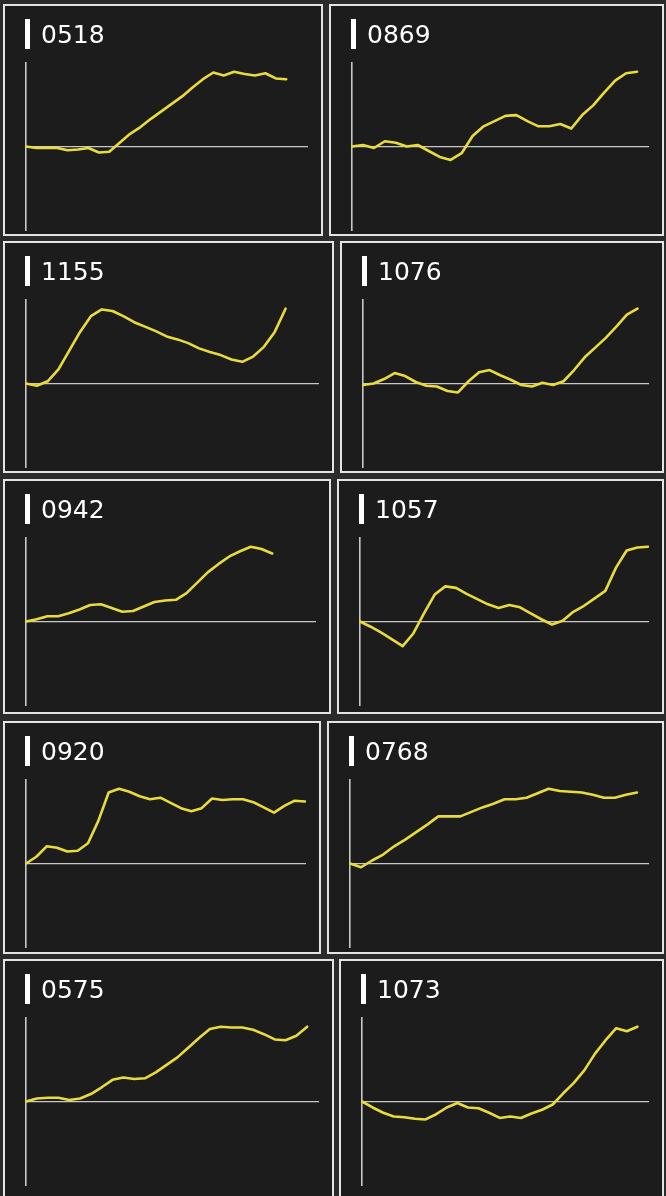 The image size is (666, 1196). Describe the element at coordinates (73, 271) in the screenshot. I see `chart-title: 1155` at that location.